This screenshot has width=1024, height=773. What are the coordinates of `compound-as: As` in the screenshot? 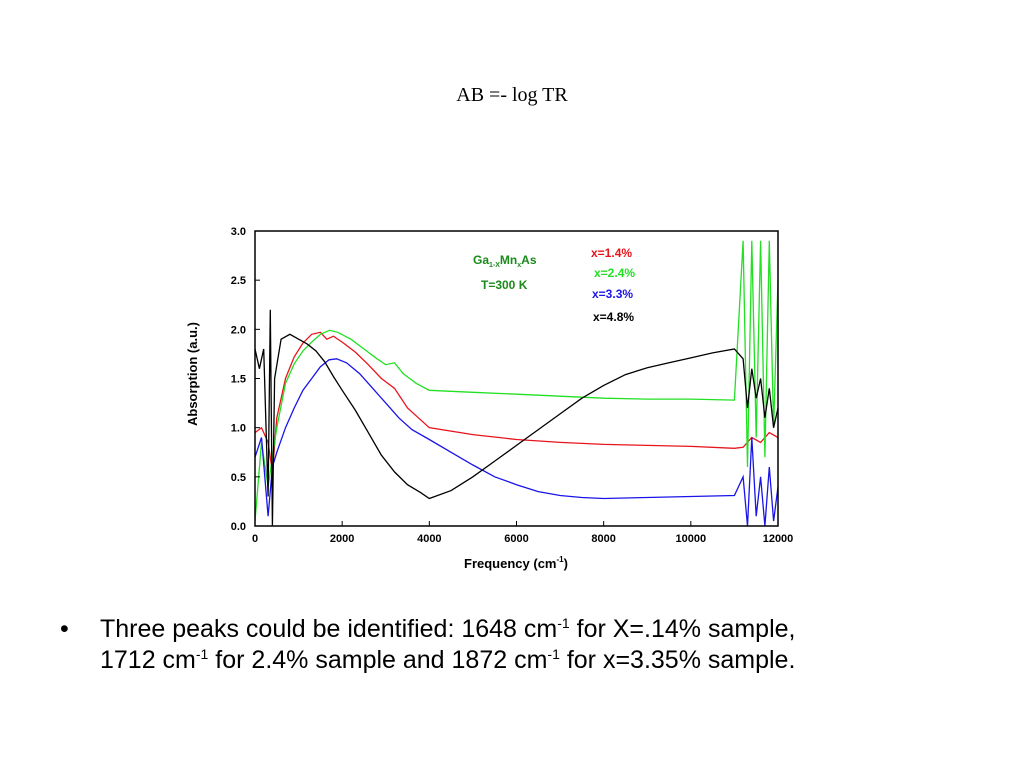 It's located at (529, 260).